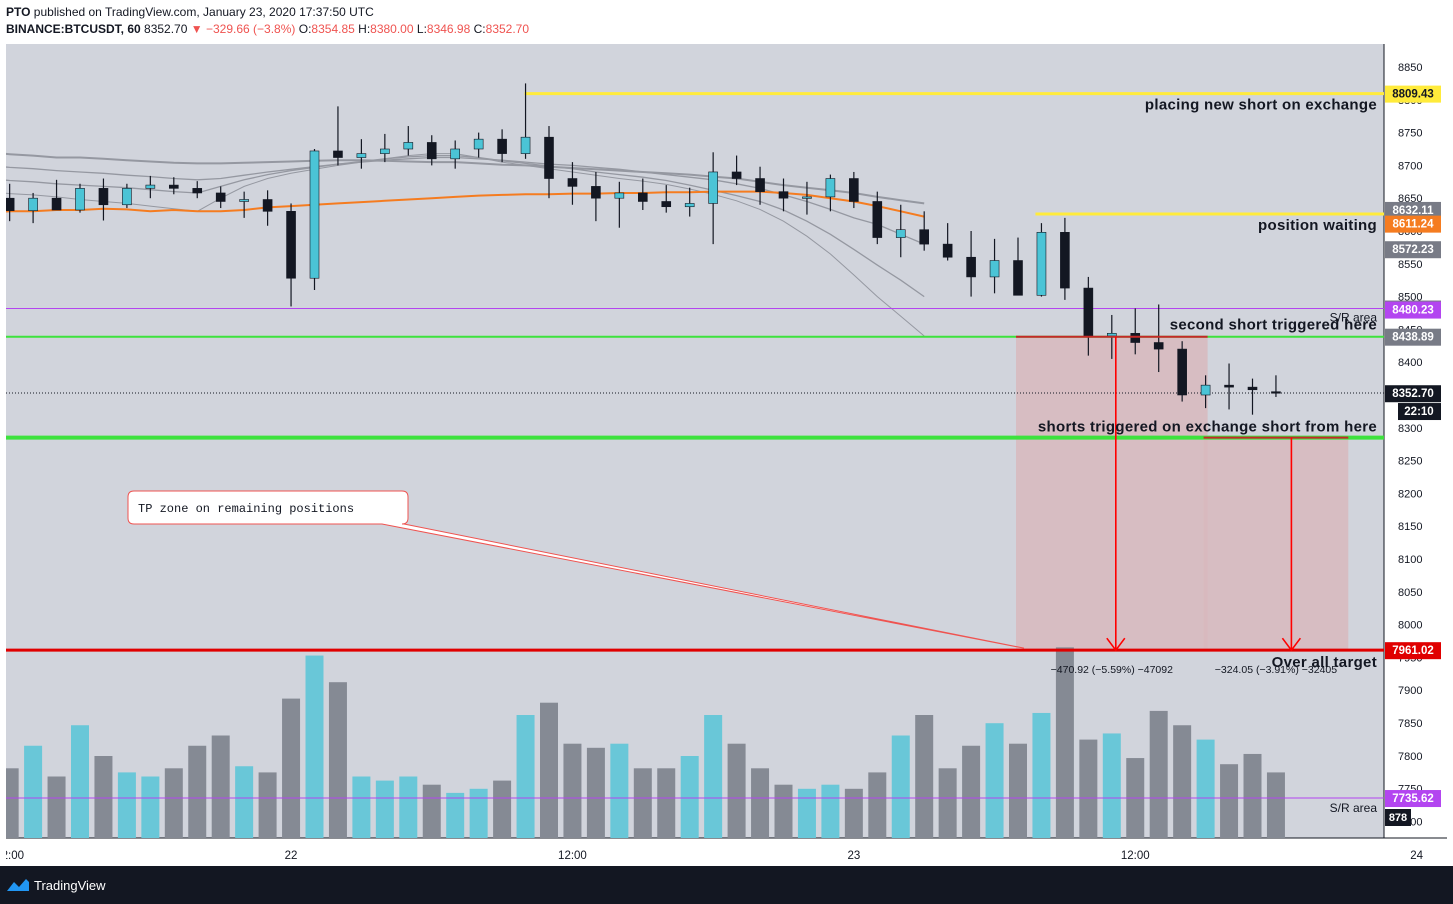  I want to click on footer-brand: TradingView, so click(70, 885).